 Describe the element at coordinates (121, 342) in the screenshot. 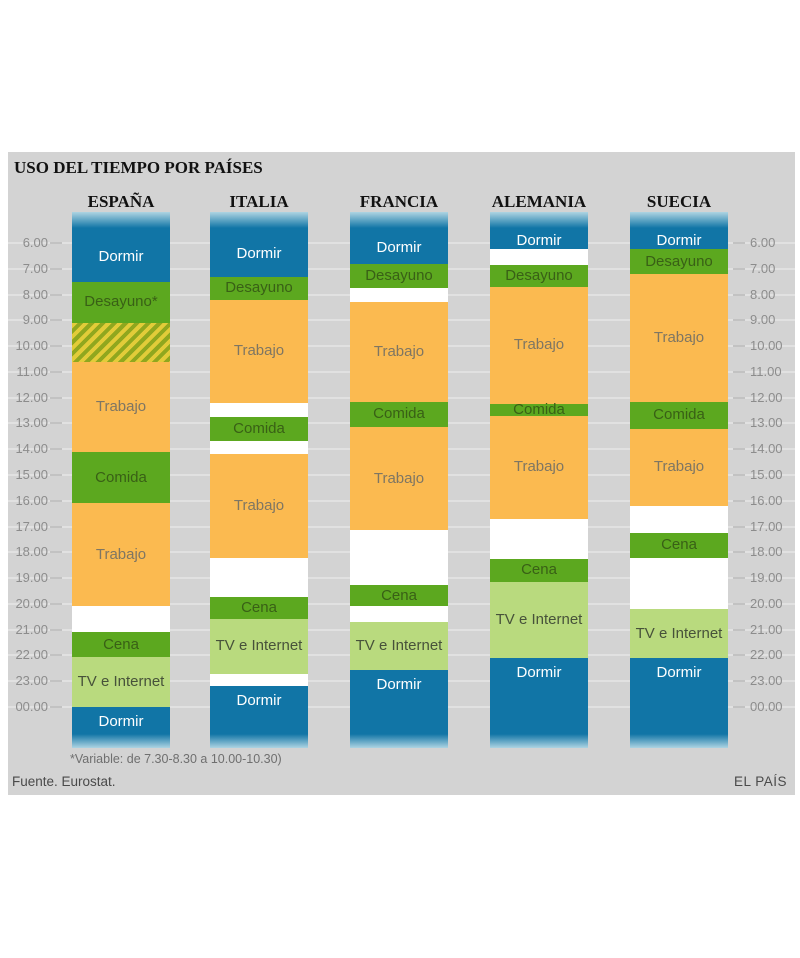

I see `segment-variable` at that location.